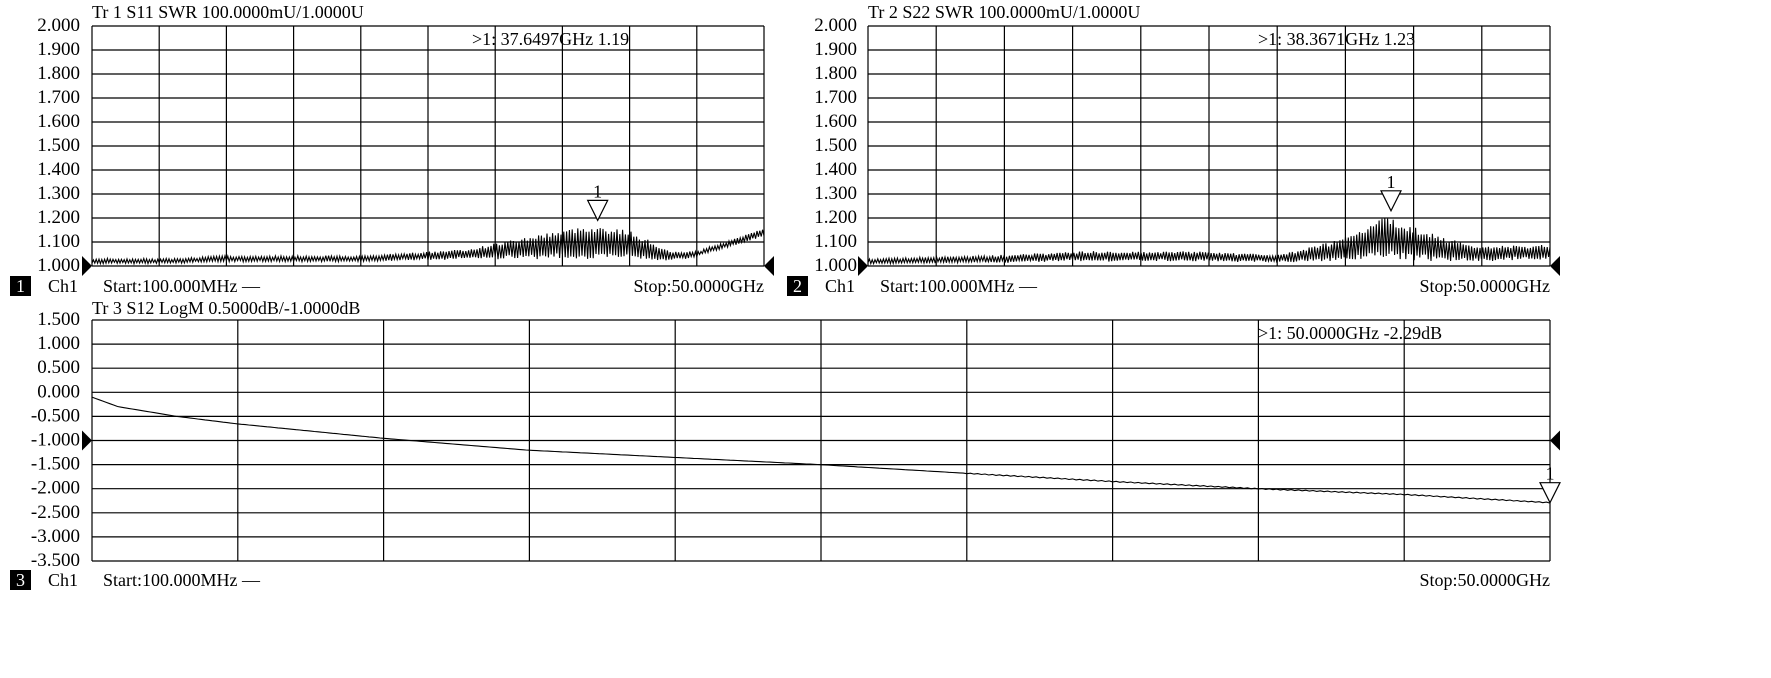 This screenshot has width=1771, height=678. Describe the element at coordinates (228, 12) in the screenshot. I see `trace-title: Tr 1 S11 SWR 100.0000mU/1.0000U` at that location.